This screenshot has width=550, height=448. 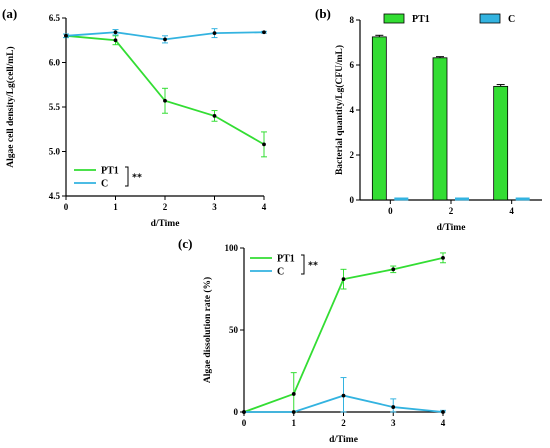 I want to click on y-tick-label: 4, so click(x=352, y=110).